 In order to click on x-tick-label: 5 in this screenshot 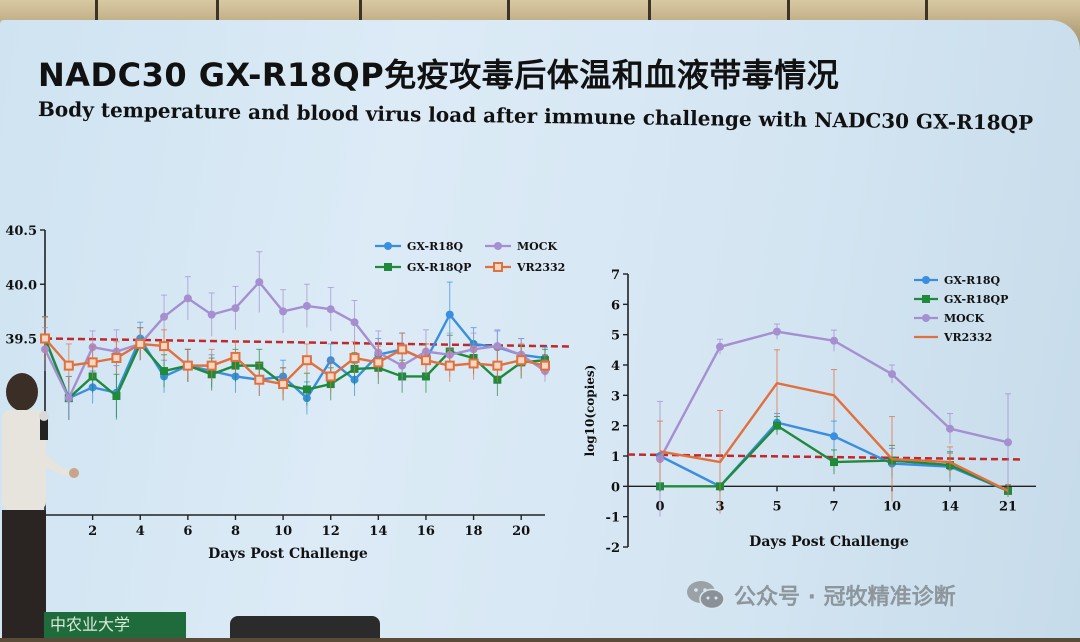, I will do `click(776, 506)`.